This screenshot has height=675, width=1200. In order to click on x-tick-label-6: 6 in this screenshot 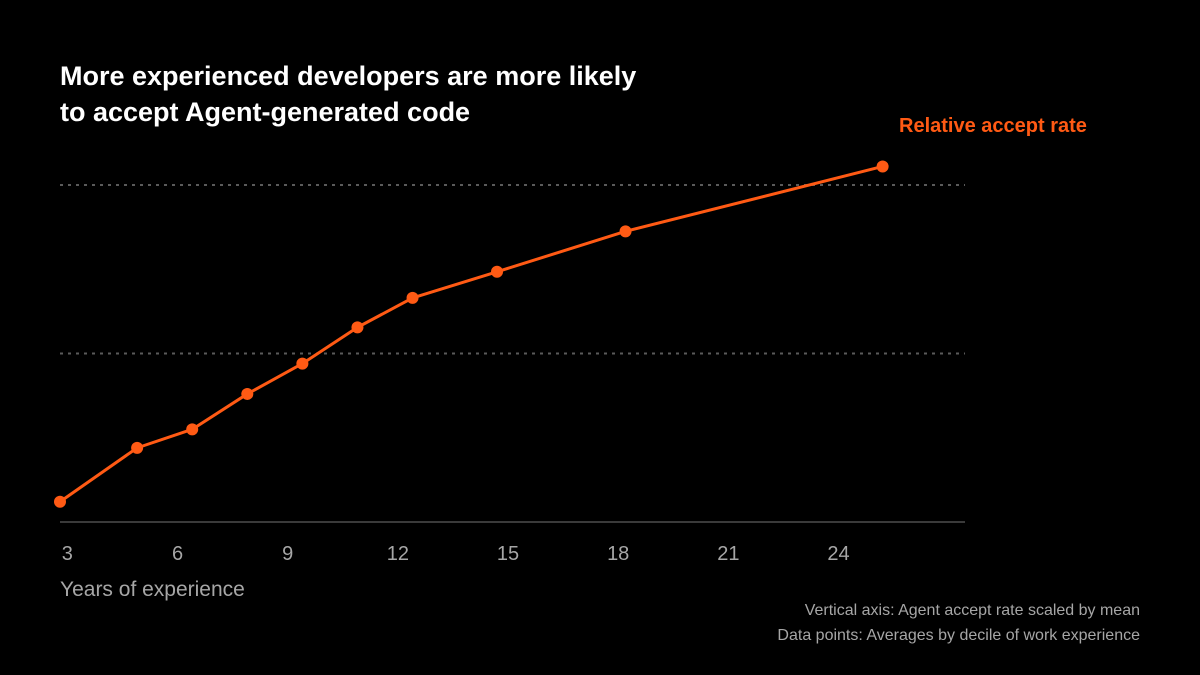, I will do `click(177, 554)`.